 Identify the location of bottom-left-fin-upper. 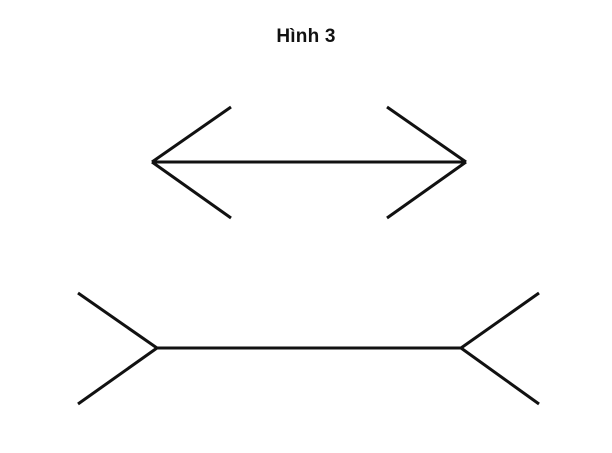
(117, 320).